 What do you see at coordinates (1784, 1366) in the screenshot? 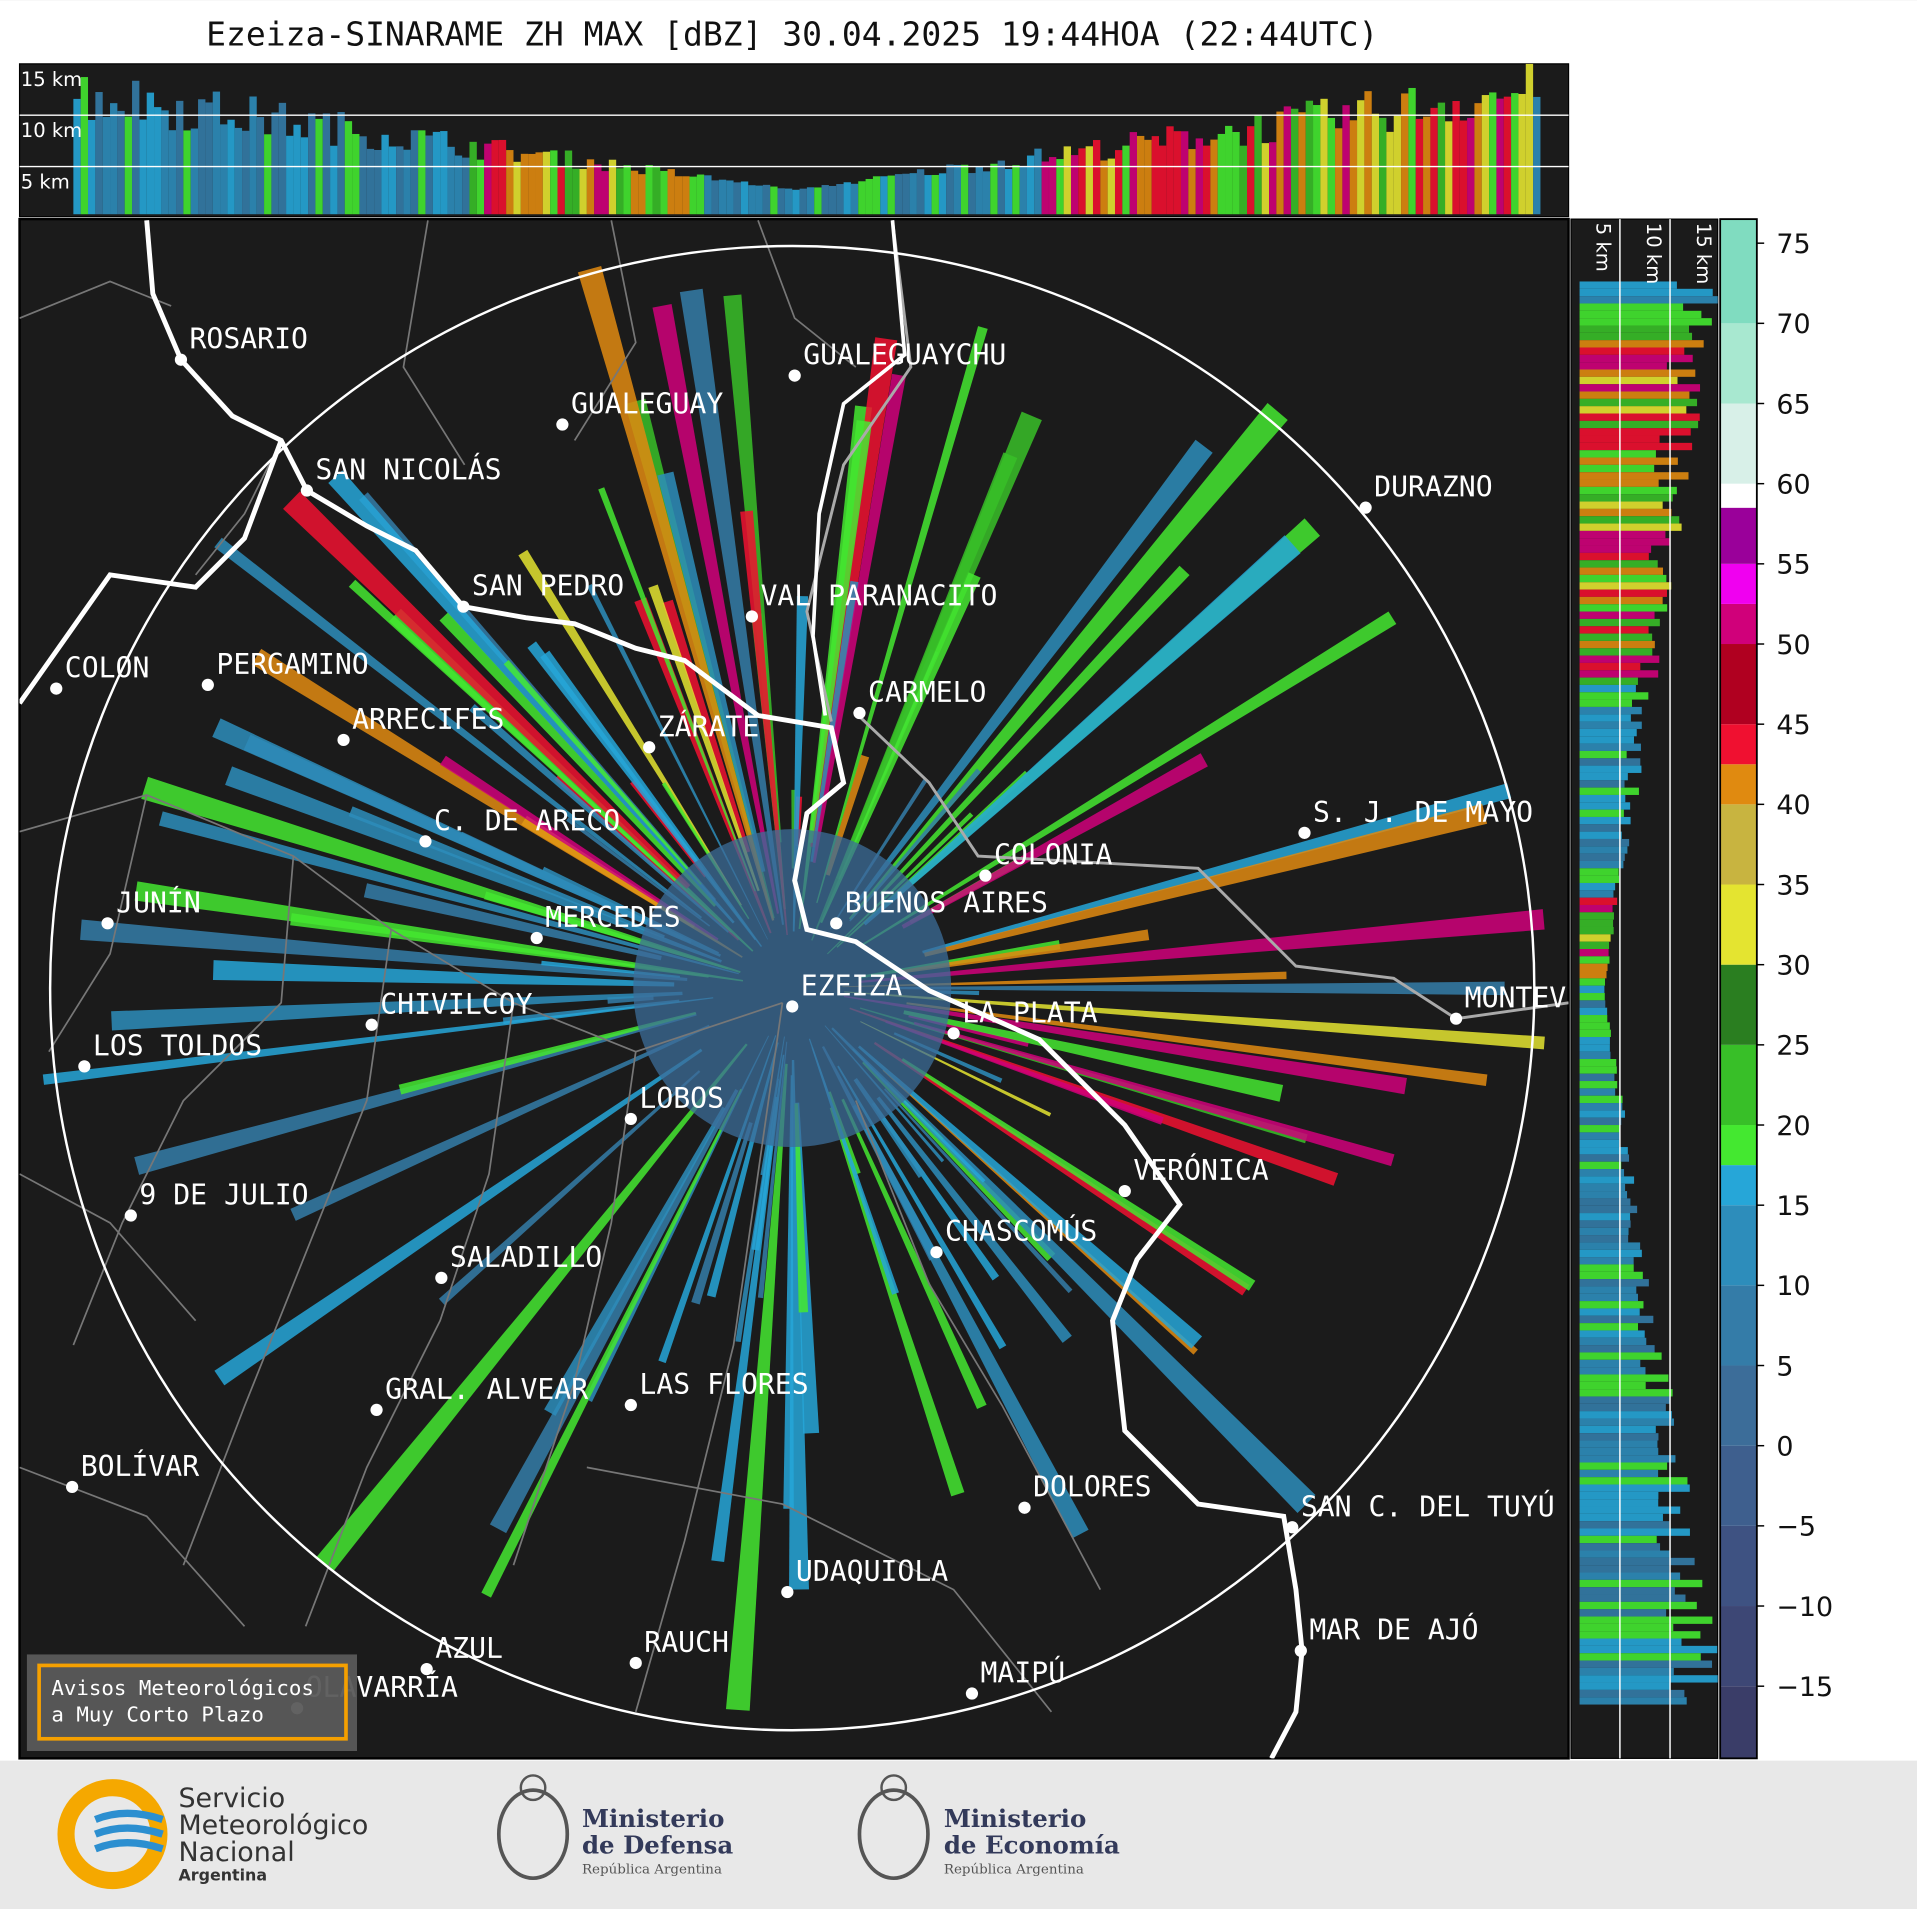
I see `colorbar-tick-label: 5` at bounding box center [1784, 1366].